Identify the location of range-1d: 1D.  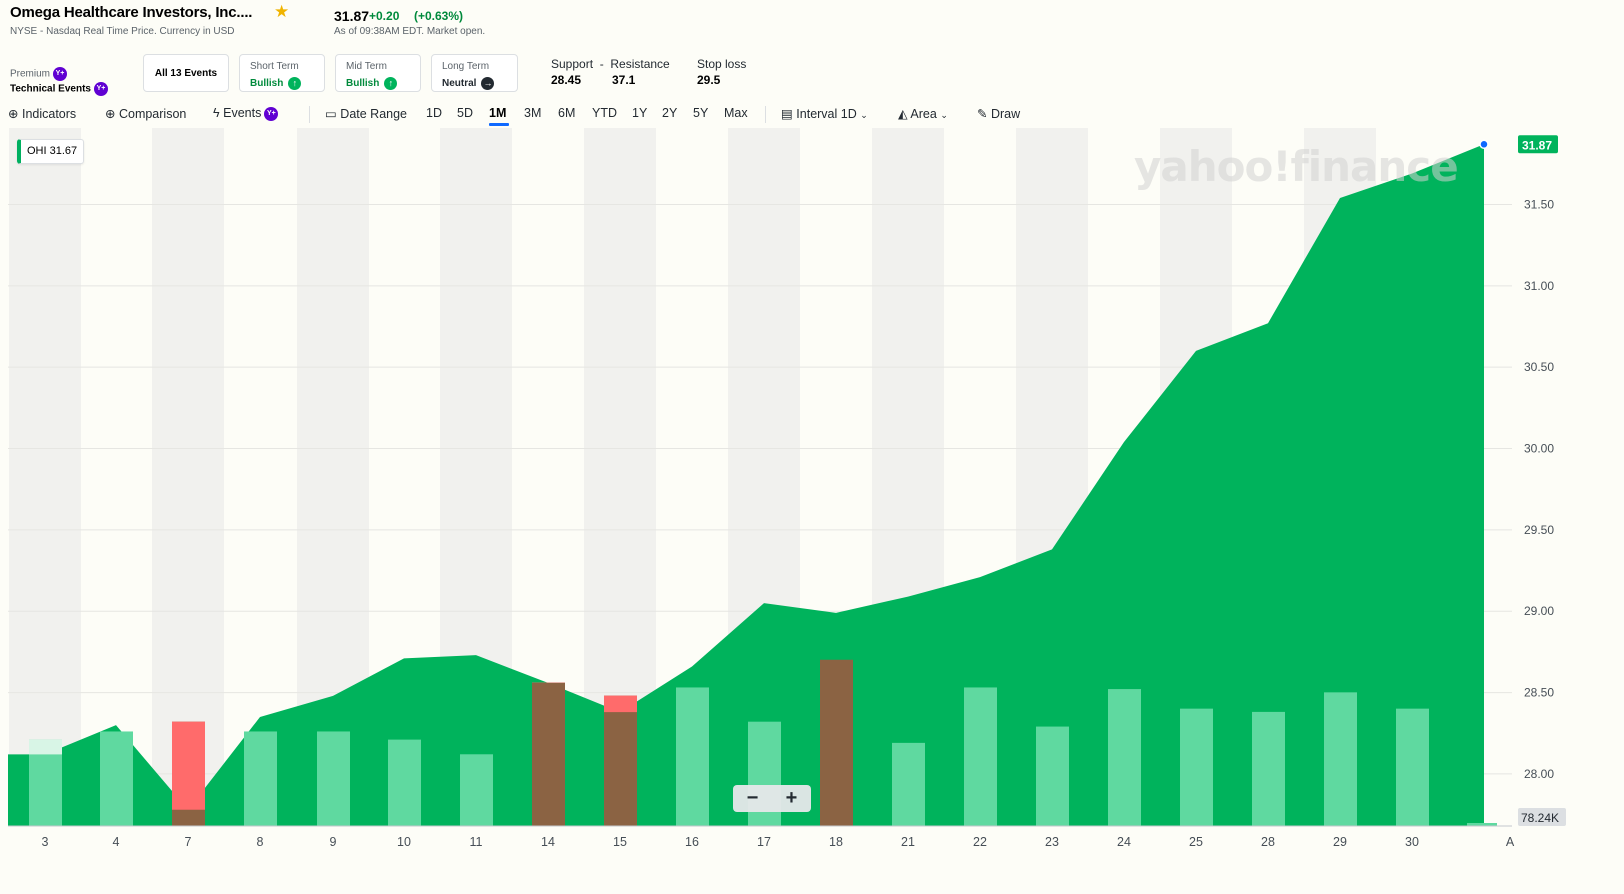
(434, 113).